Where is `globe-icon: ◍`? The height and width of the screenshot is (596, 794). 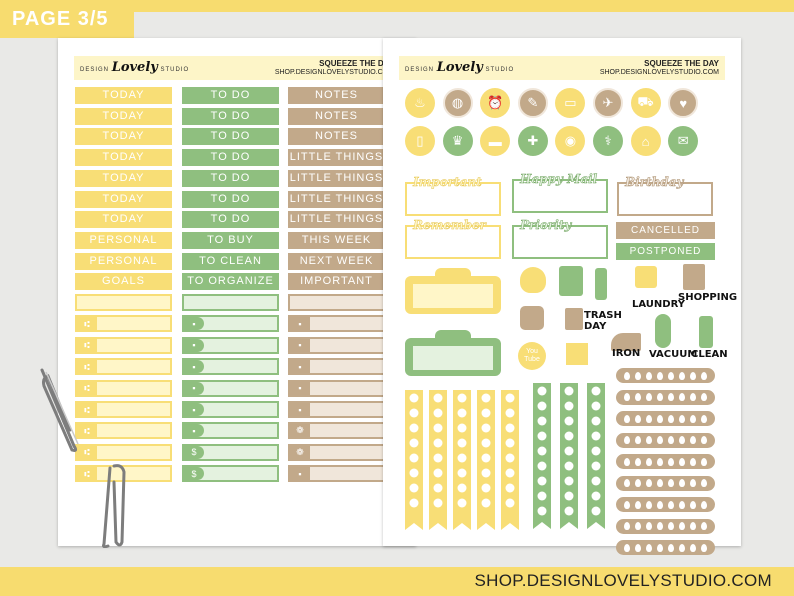 globe-icon: ◍ is located at coordinates (457, 103).